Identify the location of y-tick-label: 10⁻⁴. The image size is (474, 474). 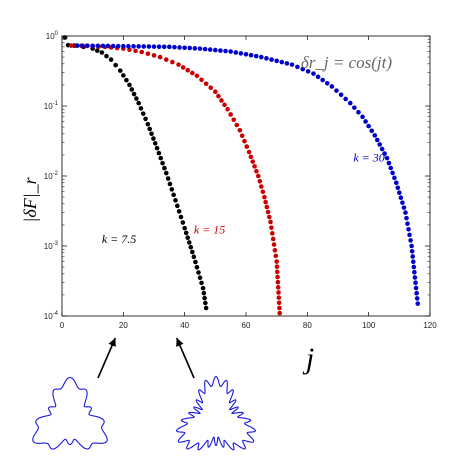
(51, 316).